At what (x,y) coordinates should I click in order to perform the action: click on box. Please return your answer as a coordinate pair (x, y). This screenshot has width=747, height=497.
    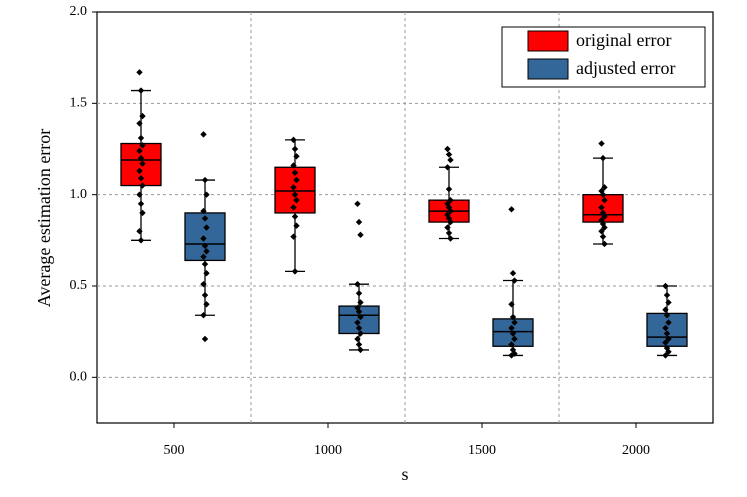
    Looking at the image, I should click on (667, 329).